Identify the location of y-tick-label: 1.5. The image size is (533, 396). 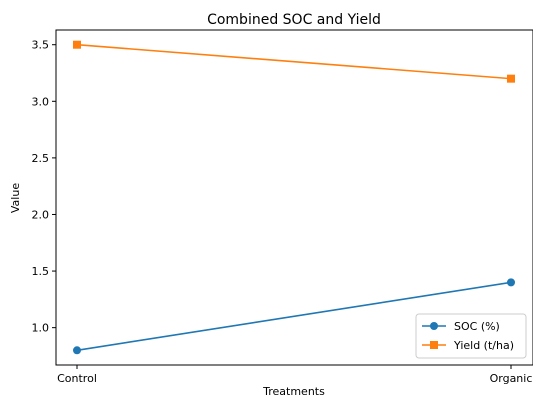
(41, 271).